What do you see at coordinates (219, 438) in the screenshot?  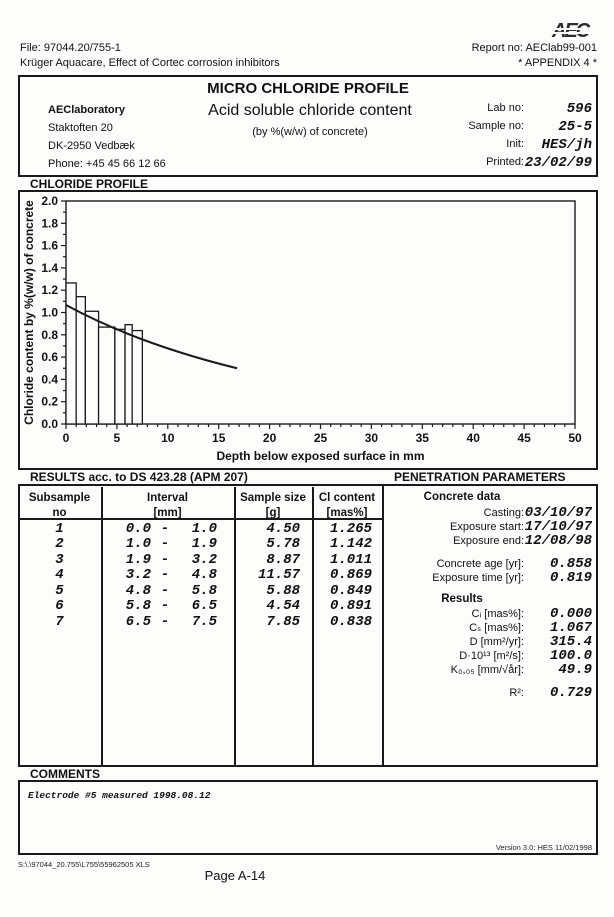 I see `x-tick-label: 15` at bounding box center [219, 438].